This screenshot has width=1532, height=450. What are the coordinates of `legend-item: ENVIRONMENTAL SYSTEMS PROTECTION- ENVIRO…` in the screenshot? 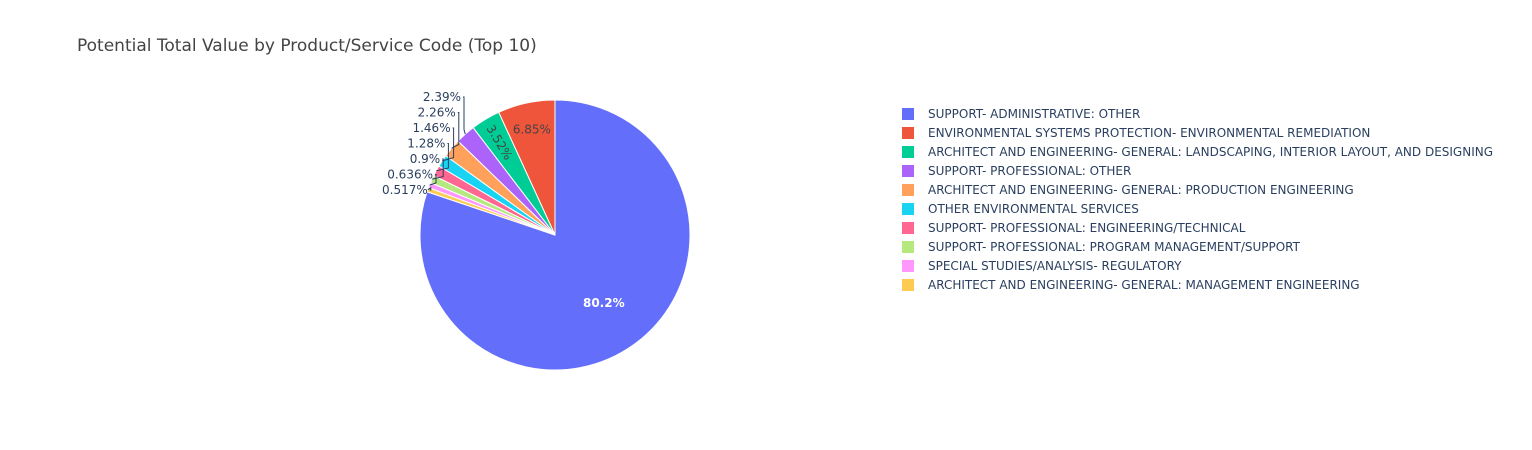 It's located at (1136, 133).